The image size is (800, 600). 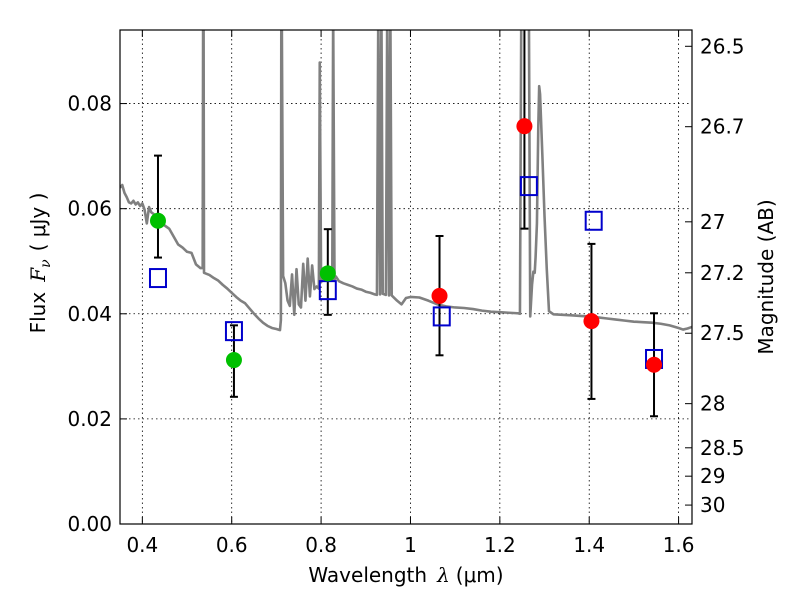 What do you see at coordinates (480, 575) in the screenshot?
I see `x-axis-label-unit: (μm)` at bounding box center [480, 575].